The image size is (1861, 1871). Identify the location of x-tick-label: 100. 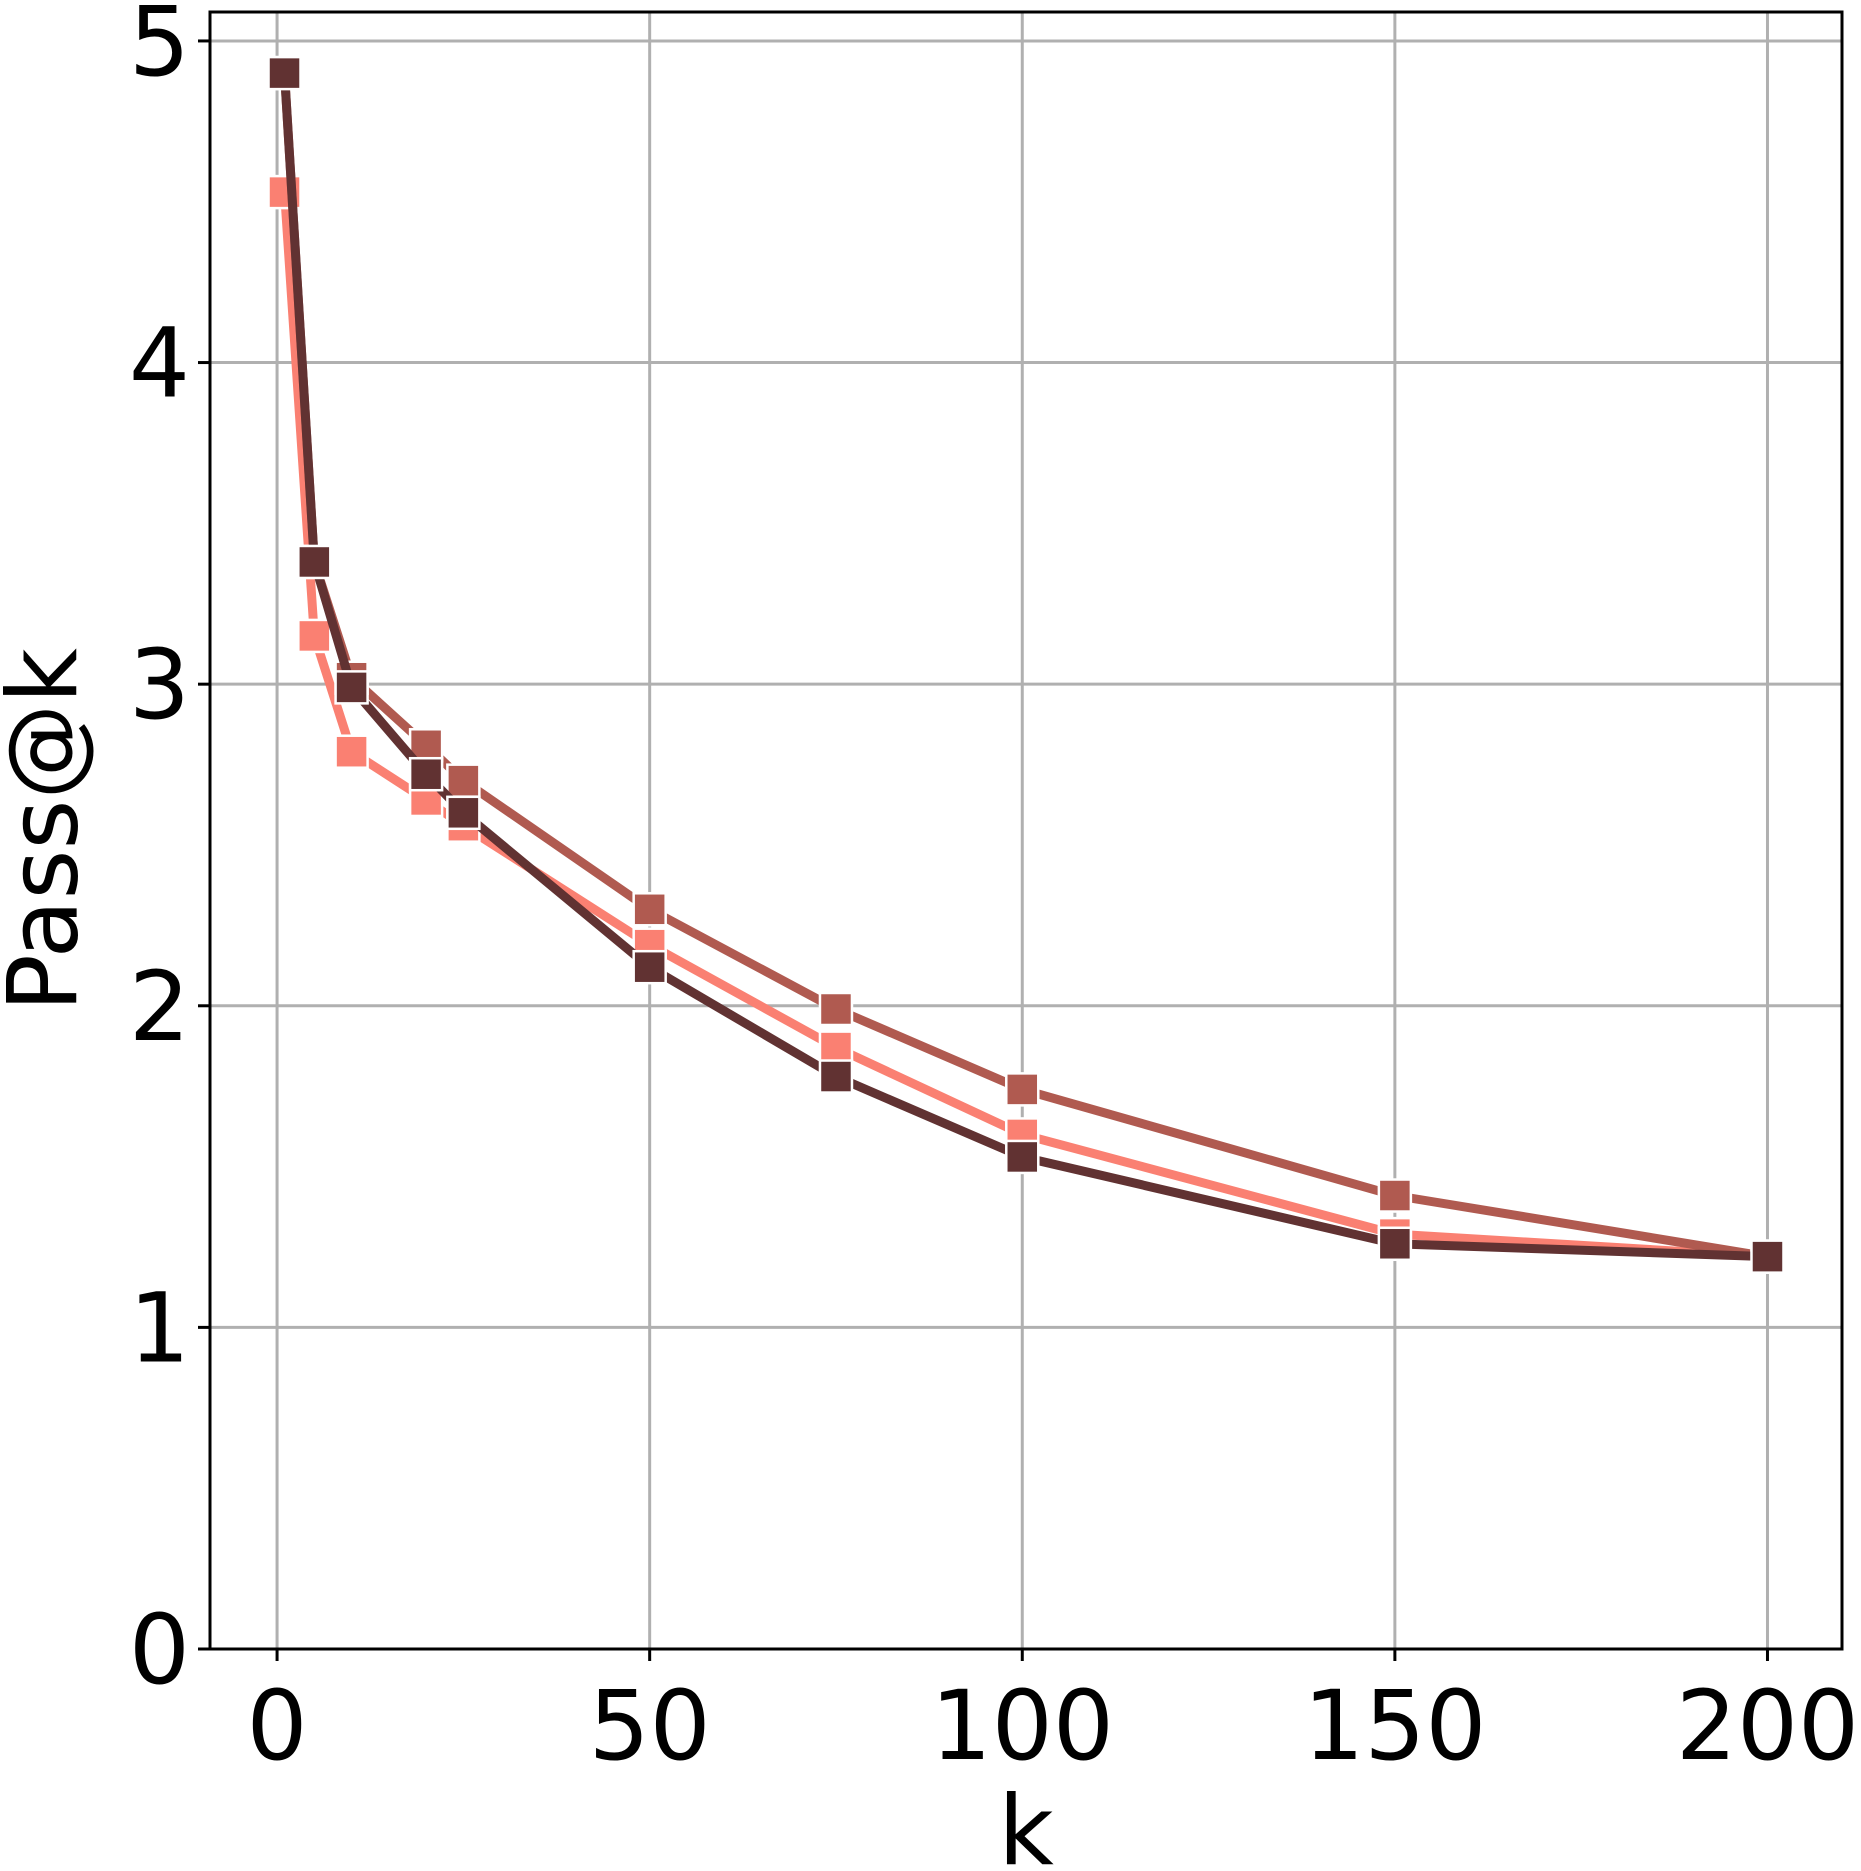
(1022, 1726).